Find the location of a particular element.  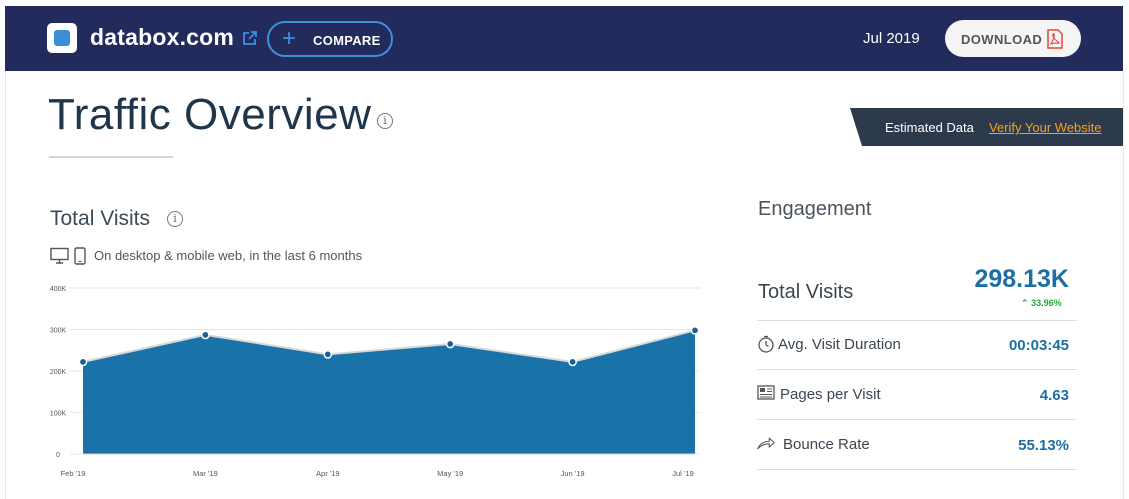

x-tick-label: Apr '19 is located at coordinates (328, 473).